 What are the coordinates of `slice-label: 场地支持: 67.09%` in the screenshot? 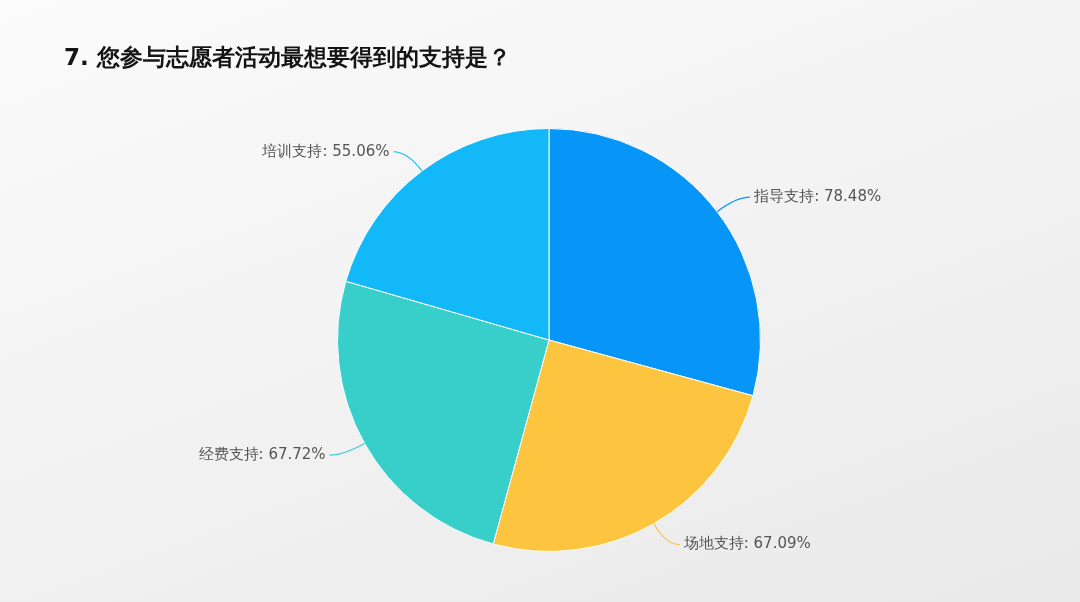 It's located at (746, 543).